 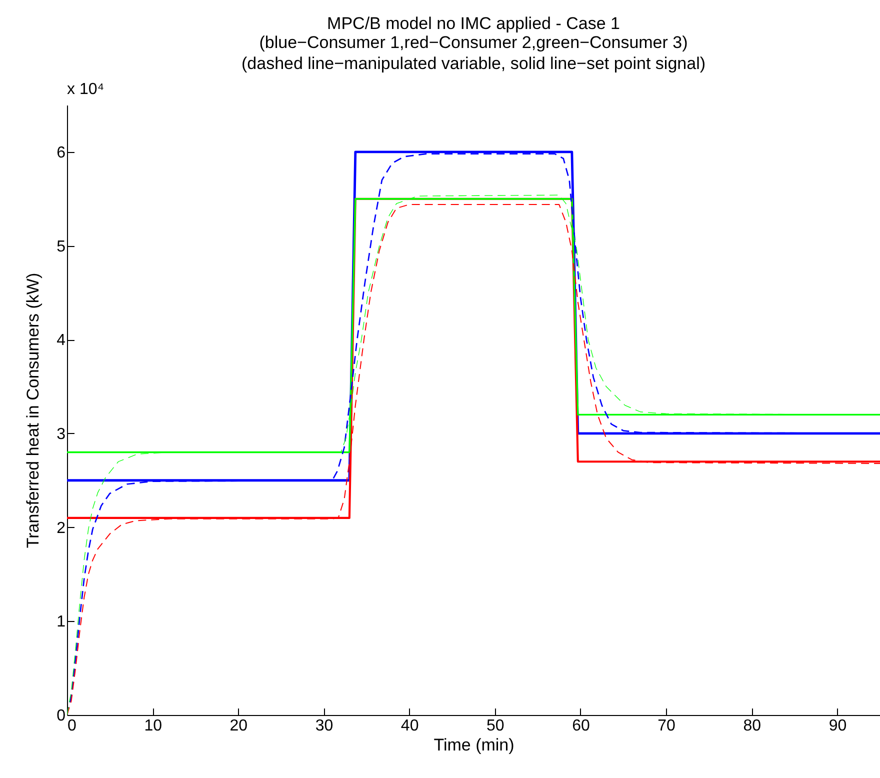 I want to click on x-tick-label: 30, so click(x=324, y=726).